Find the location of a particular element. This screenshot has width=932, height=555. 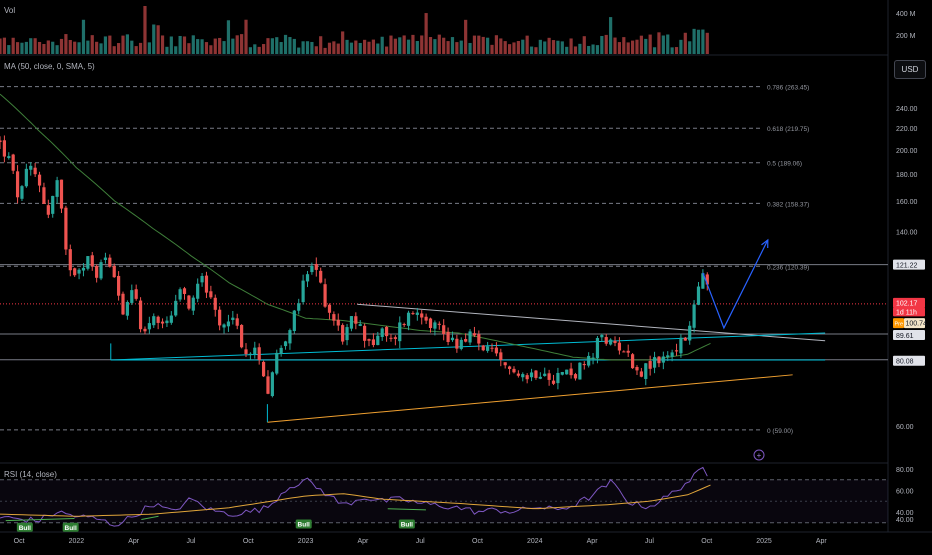

rsi-axis-label: 80.00 is located at coordinates (905, 470).